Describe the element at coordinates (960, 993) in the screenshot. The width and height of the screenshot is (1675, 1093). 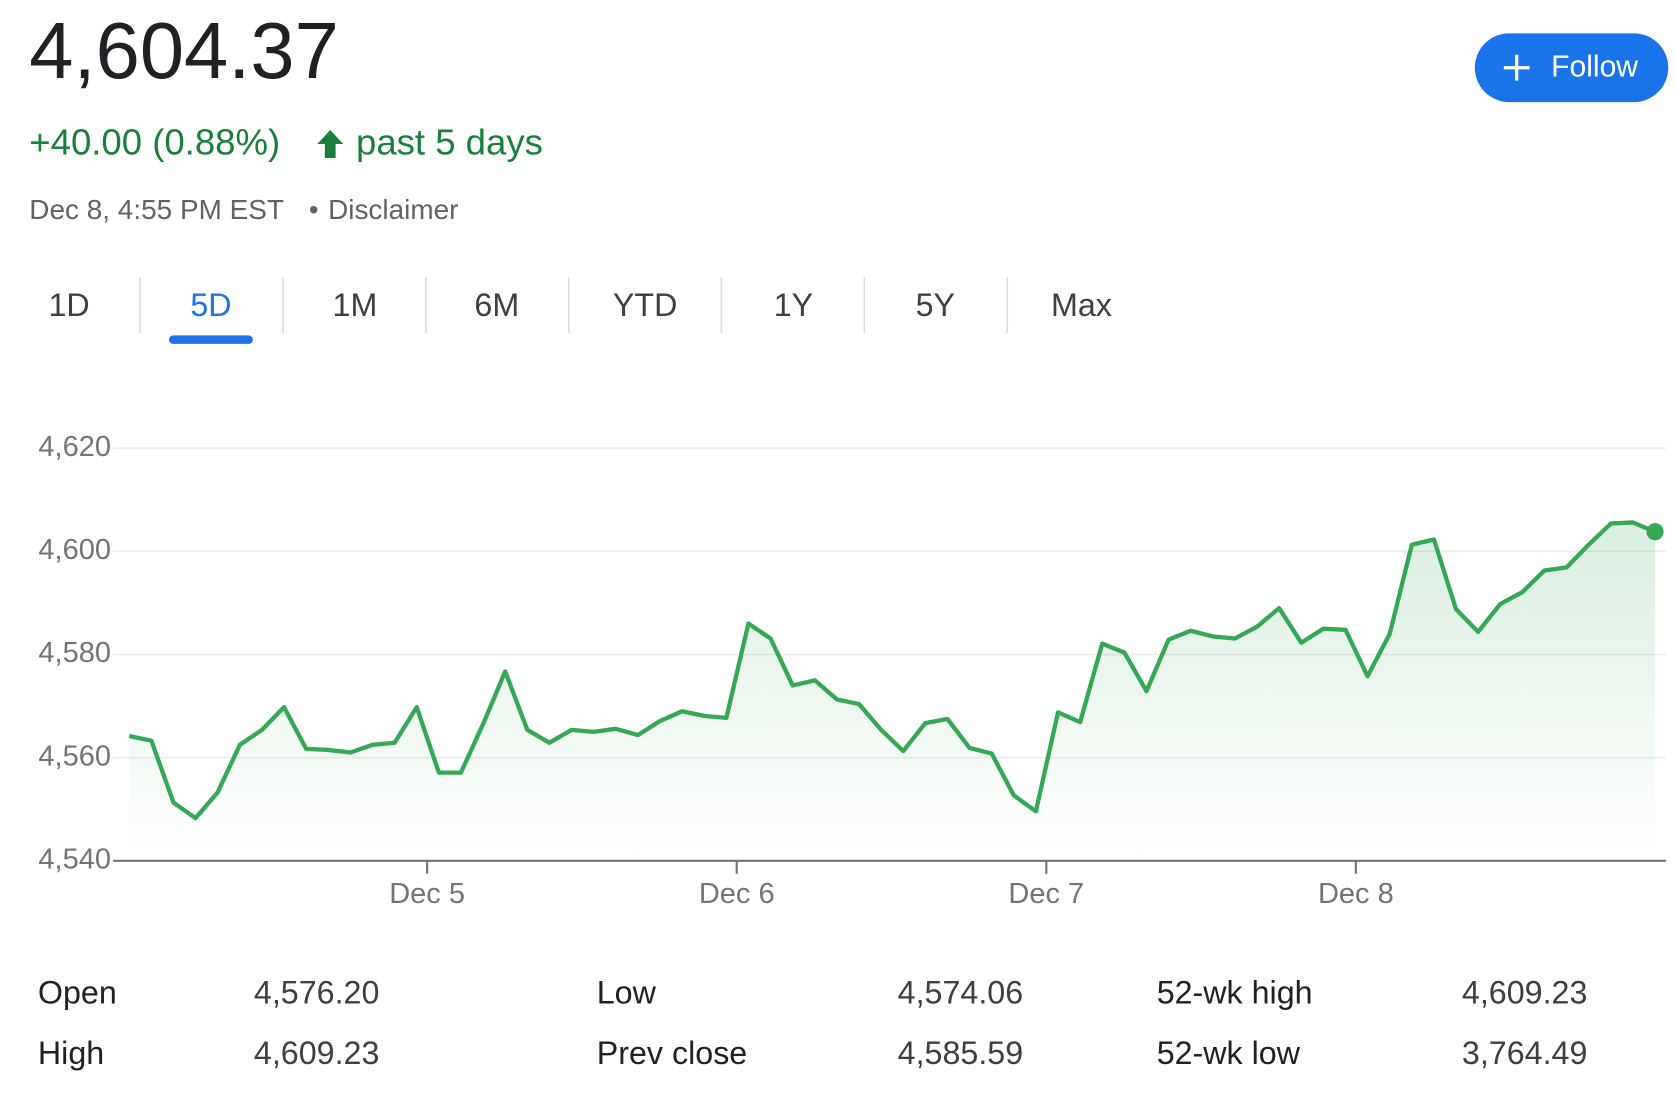
I see `stat-value: 4,574.06` at that location.